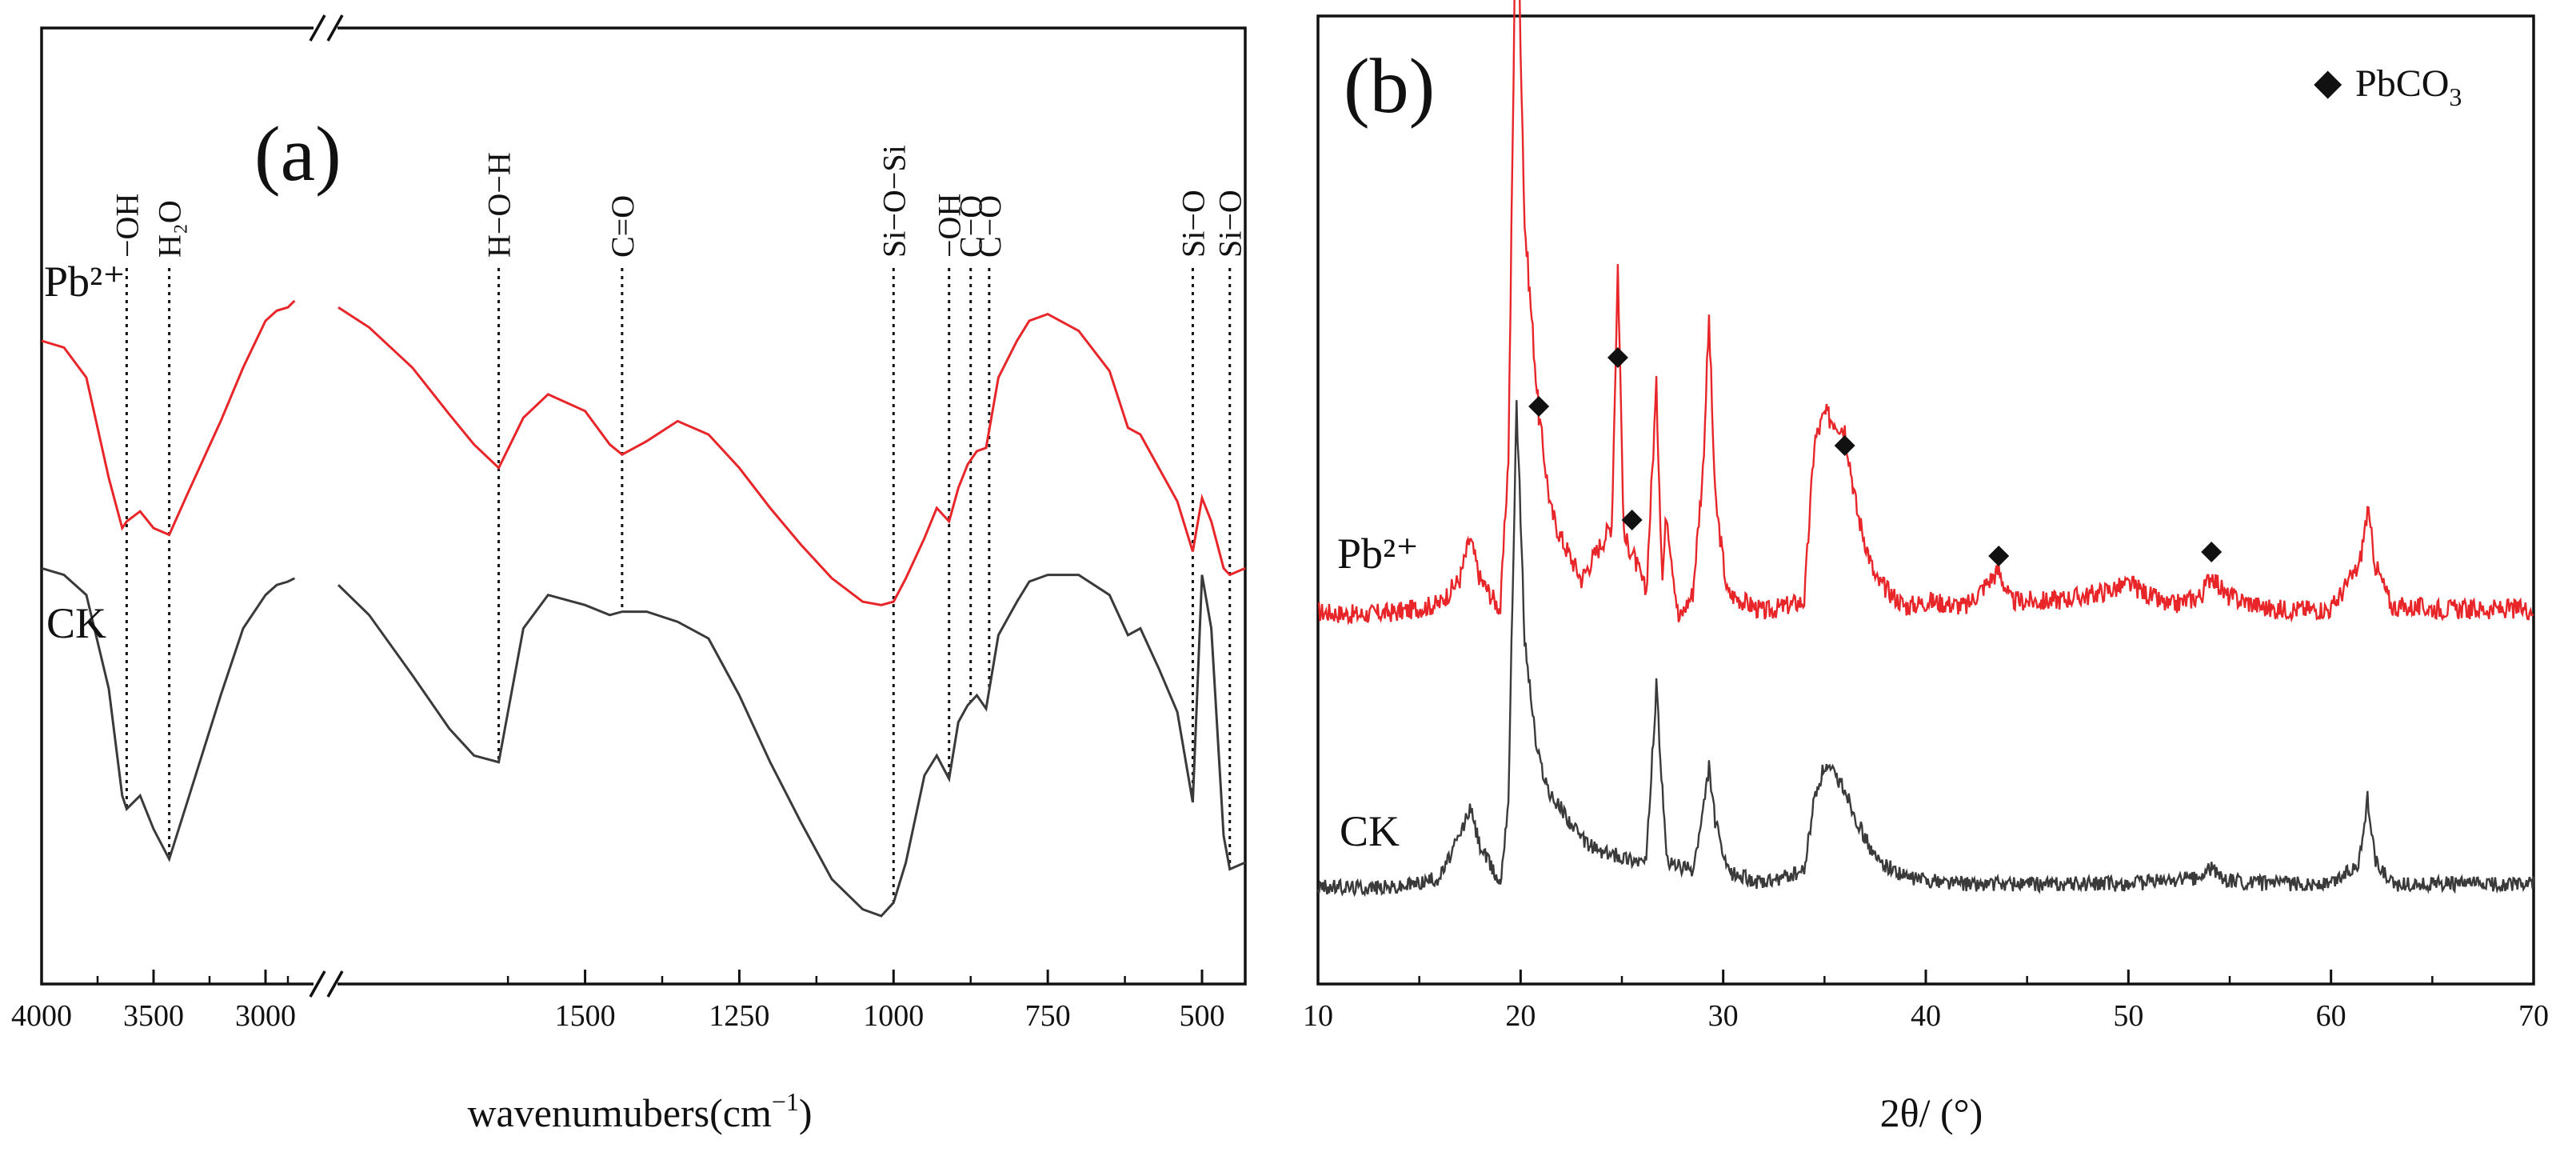  What do you see at coordinates (640, 1111) in the screenshot?
I see `ftir-x-axis-title: wavenumubers(cm−1)` at bounding box center [640, 1111].